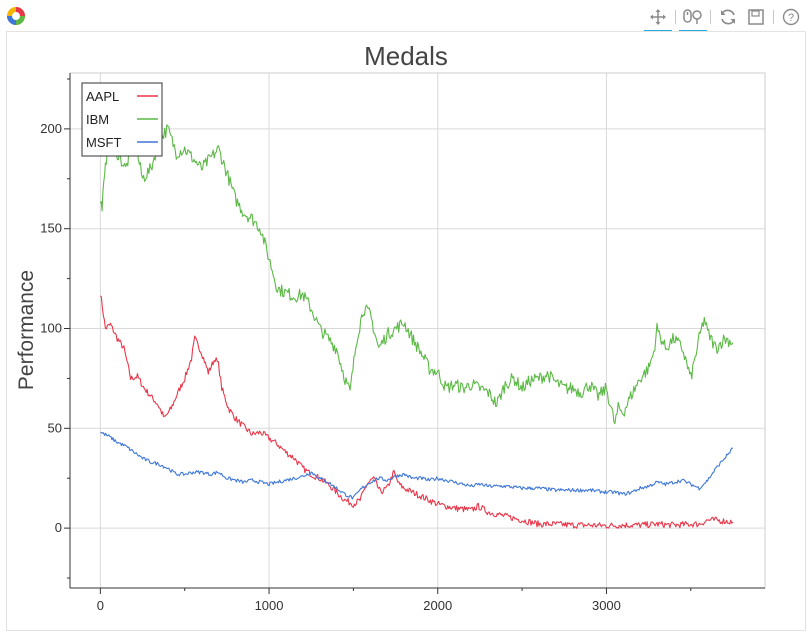 The image size is (812, 636). I want to click on save-icon, so click(756, 17).